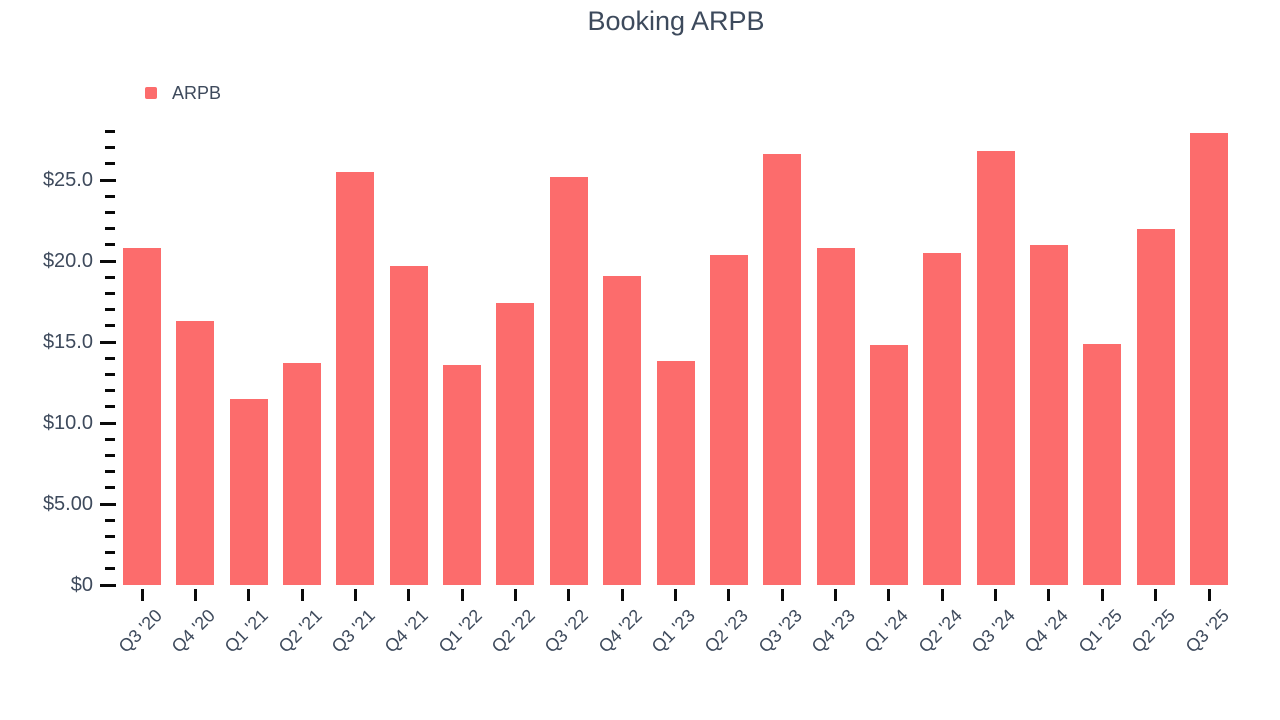  Describe the element at coordinates (993, 631) in the screenshot. I see `x-axis-label-q3-24: Q3 '24` at that location.